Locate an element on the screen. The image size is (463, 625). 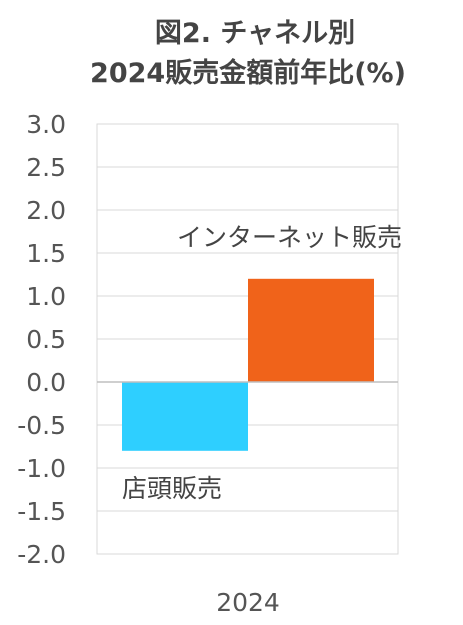
chart-title-line2: 2024販売金額前年比(%) is located at coordinates (248, 73).